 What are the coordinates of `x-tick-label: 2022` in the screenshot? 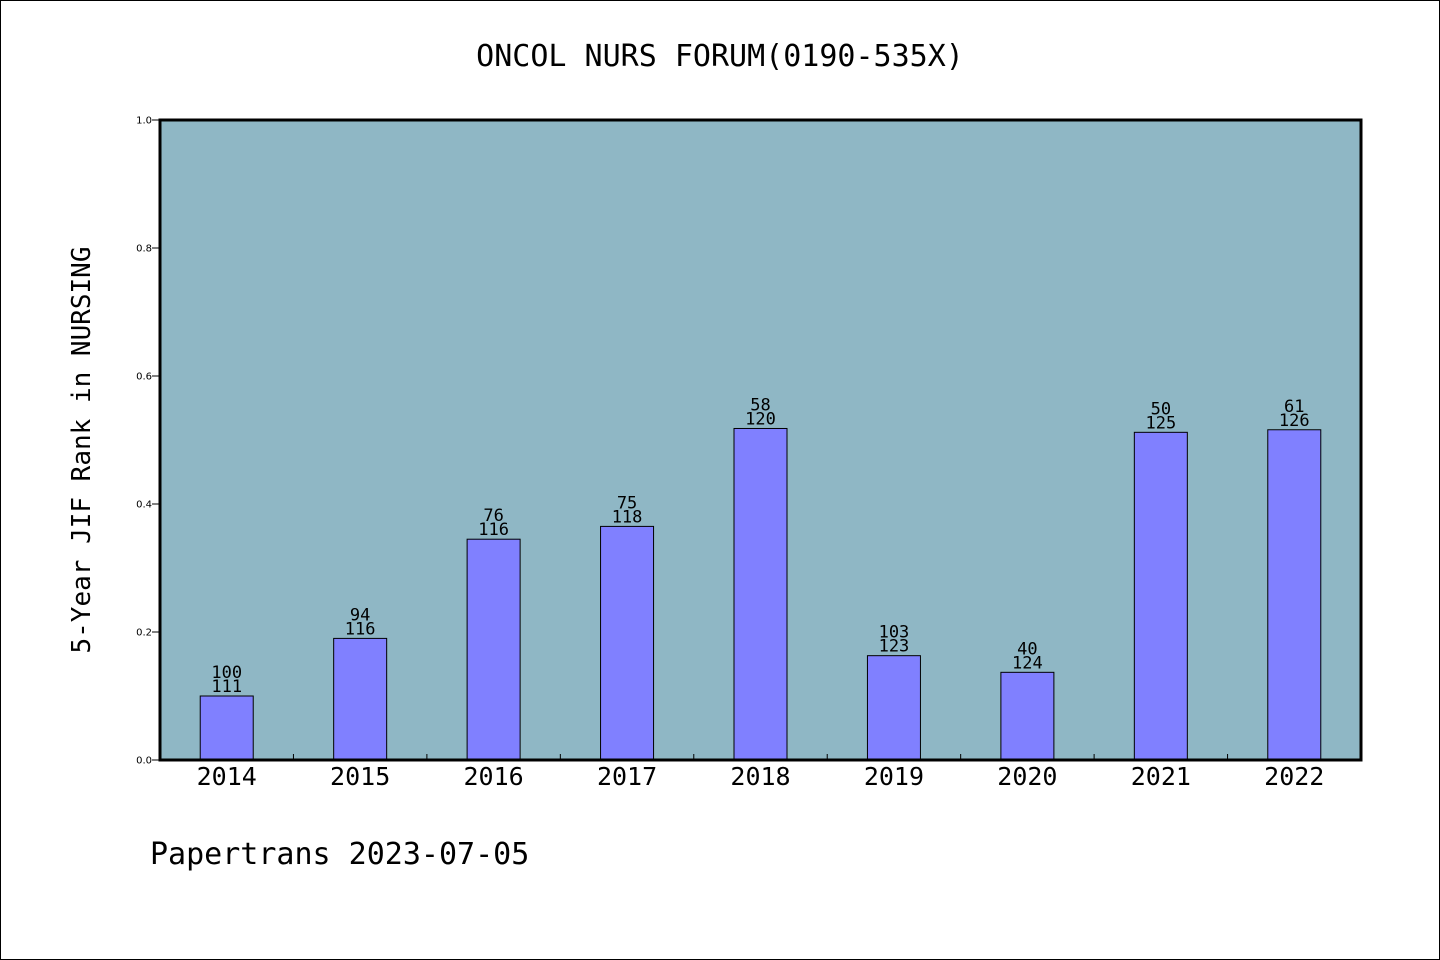 It's located at (1294, 776).